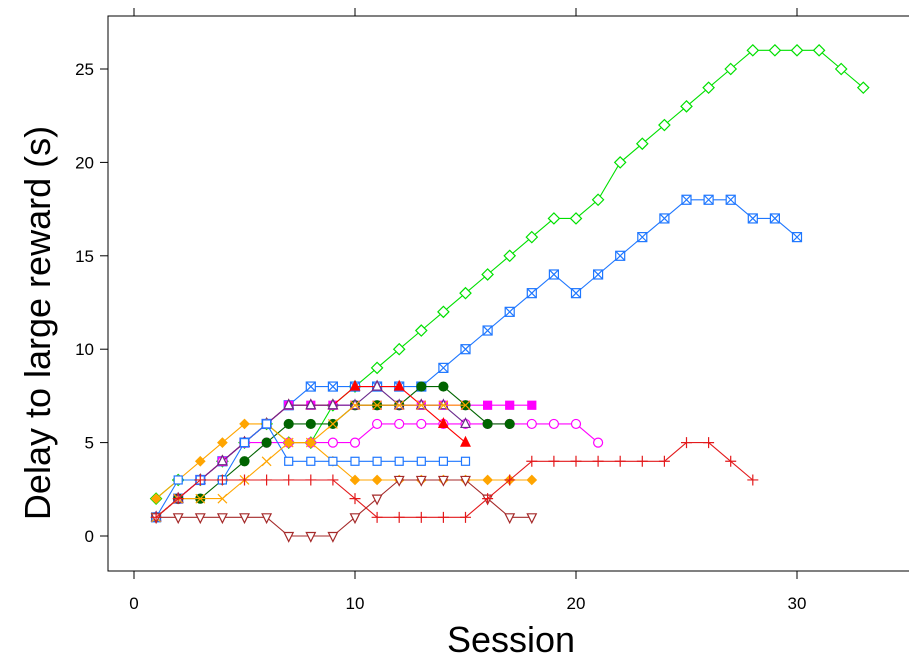 The image size is (909, 664). What do you see at coordinates (133, 603) in the screenshot?
I see `x-tick-label: 0` at bounding box center [133, 603].